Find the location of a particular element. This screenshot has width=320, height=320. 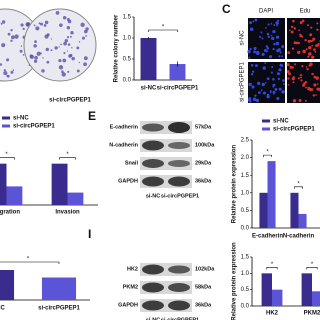

panel-label: E is located at coordinates (92, 116).